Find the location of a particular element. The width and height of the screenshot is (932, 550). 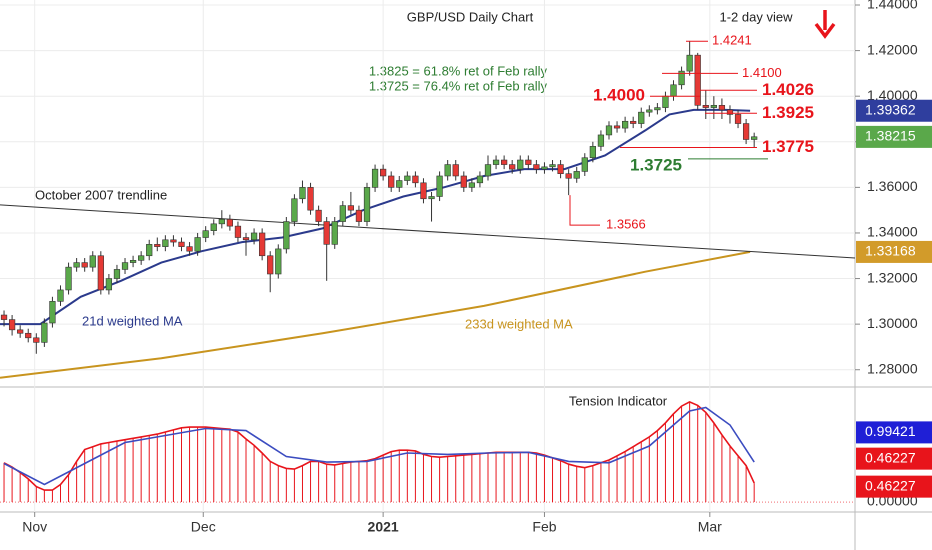

y-tick-label: 1.30000 is located at coordinates (892, 323).